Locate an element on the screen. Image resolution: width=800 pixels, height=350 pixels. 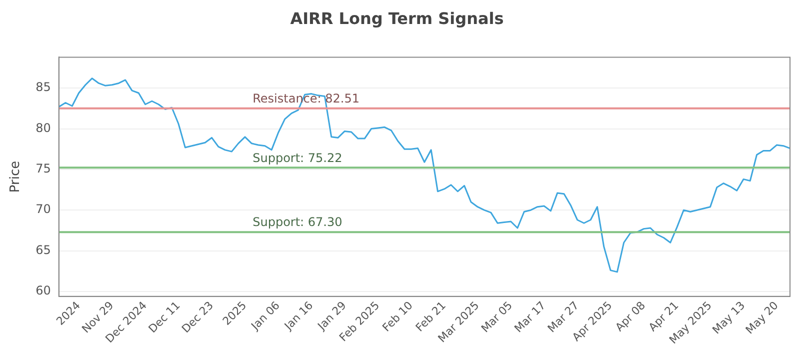
chart-title: AIRR Long Term Signals is located at coordinates (397, 18).